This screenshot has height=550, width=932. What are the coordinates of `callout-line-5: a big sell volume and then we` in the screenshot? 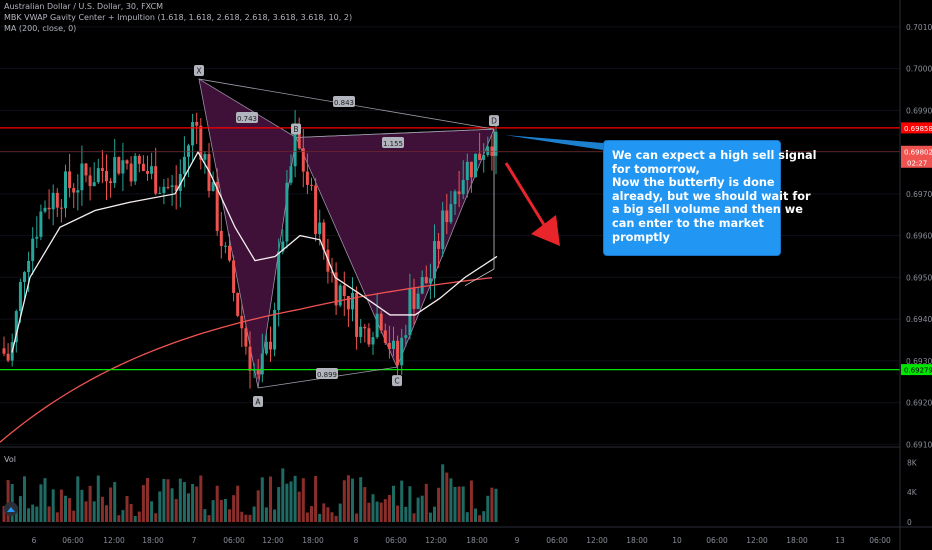 It's located at (707, 210).